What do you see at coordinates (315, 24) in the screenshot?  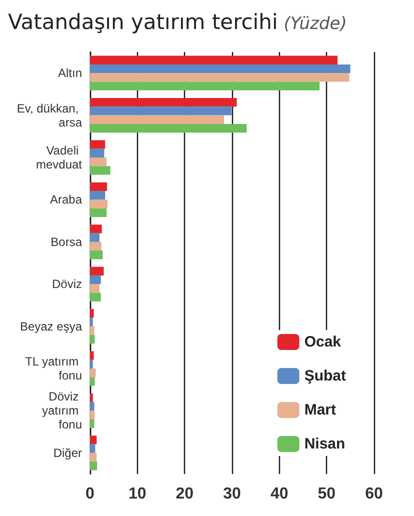 I see `chart-subtitle: (Yüzde)` at bounding box center [315, 24].